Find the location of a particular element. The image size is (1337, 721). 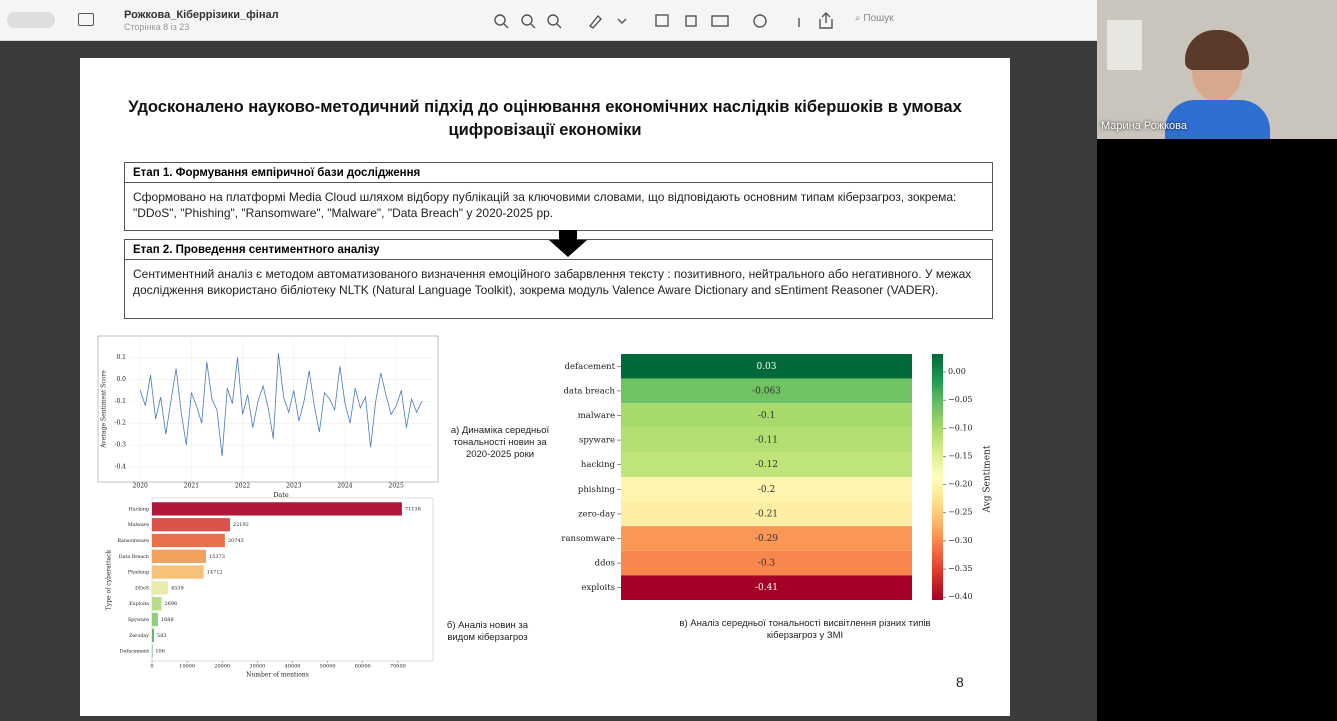

cell-value: -0.11 is located at coordinates (766, 441).